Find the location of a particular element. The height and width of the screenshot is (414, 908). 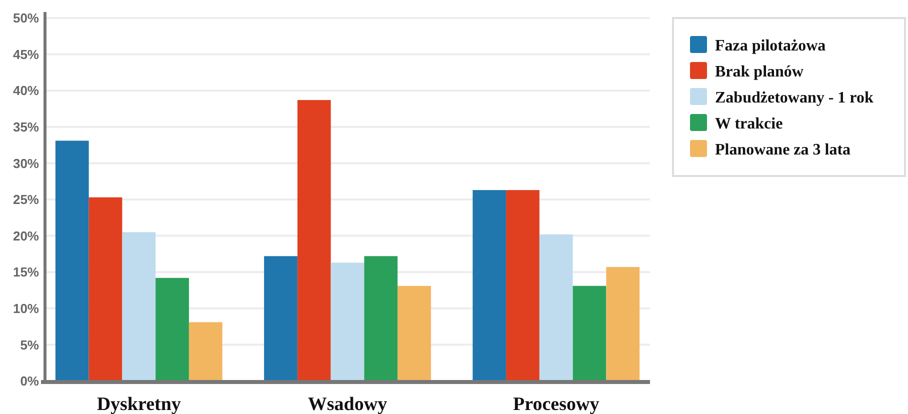

x-tick-label: Procesowy is located at coordinates (556, 404).